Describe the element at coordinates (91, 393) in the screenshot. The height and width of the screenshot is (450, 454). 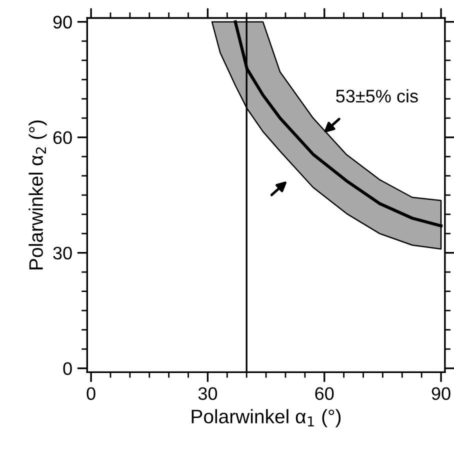
I see `x-tick-label: 0` at that location.